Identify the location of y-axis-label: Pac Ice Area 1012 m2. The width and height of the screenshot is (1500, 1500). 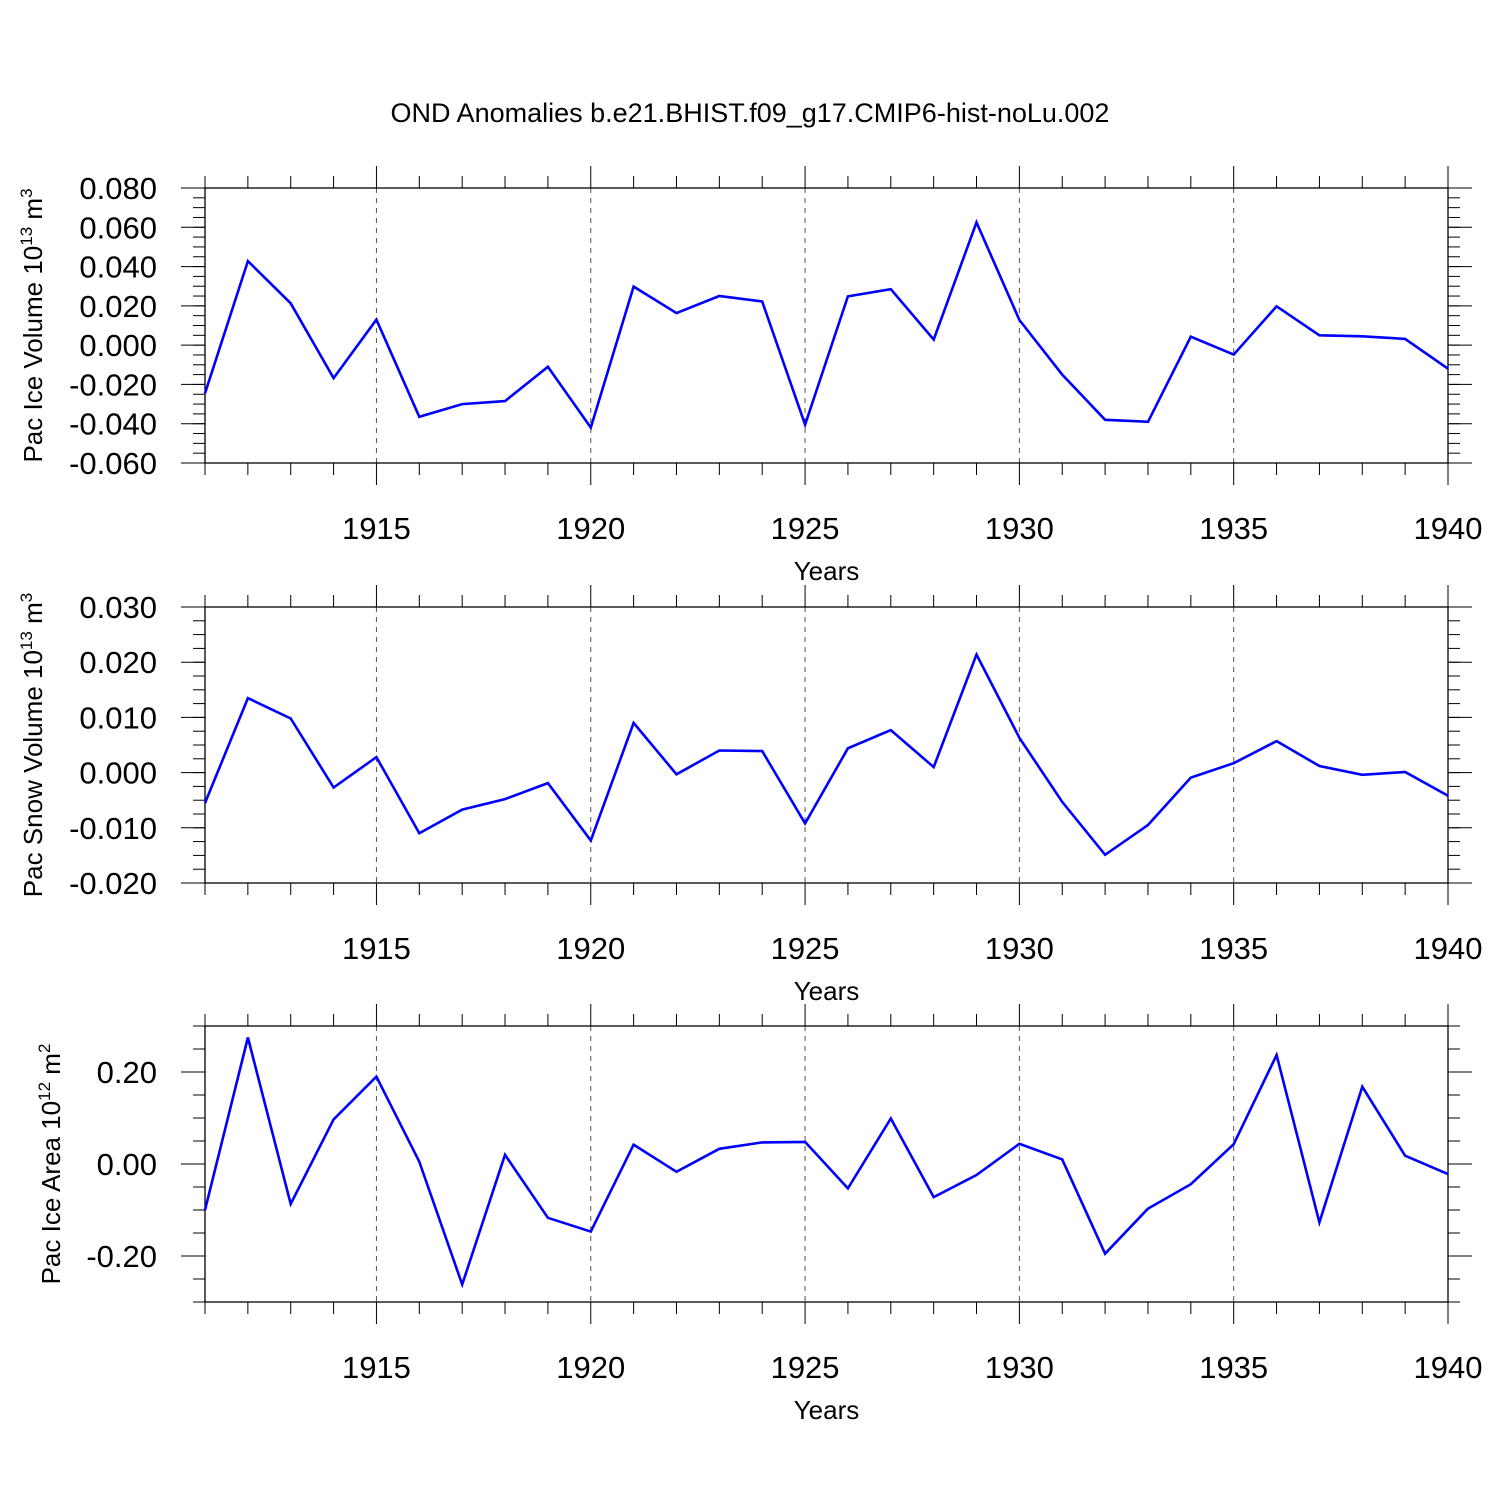
(50, 1164).